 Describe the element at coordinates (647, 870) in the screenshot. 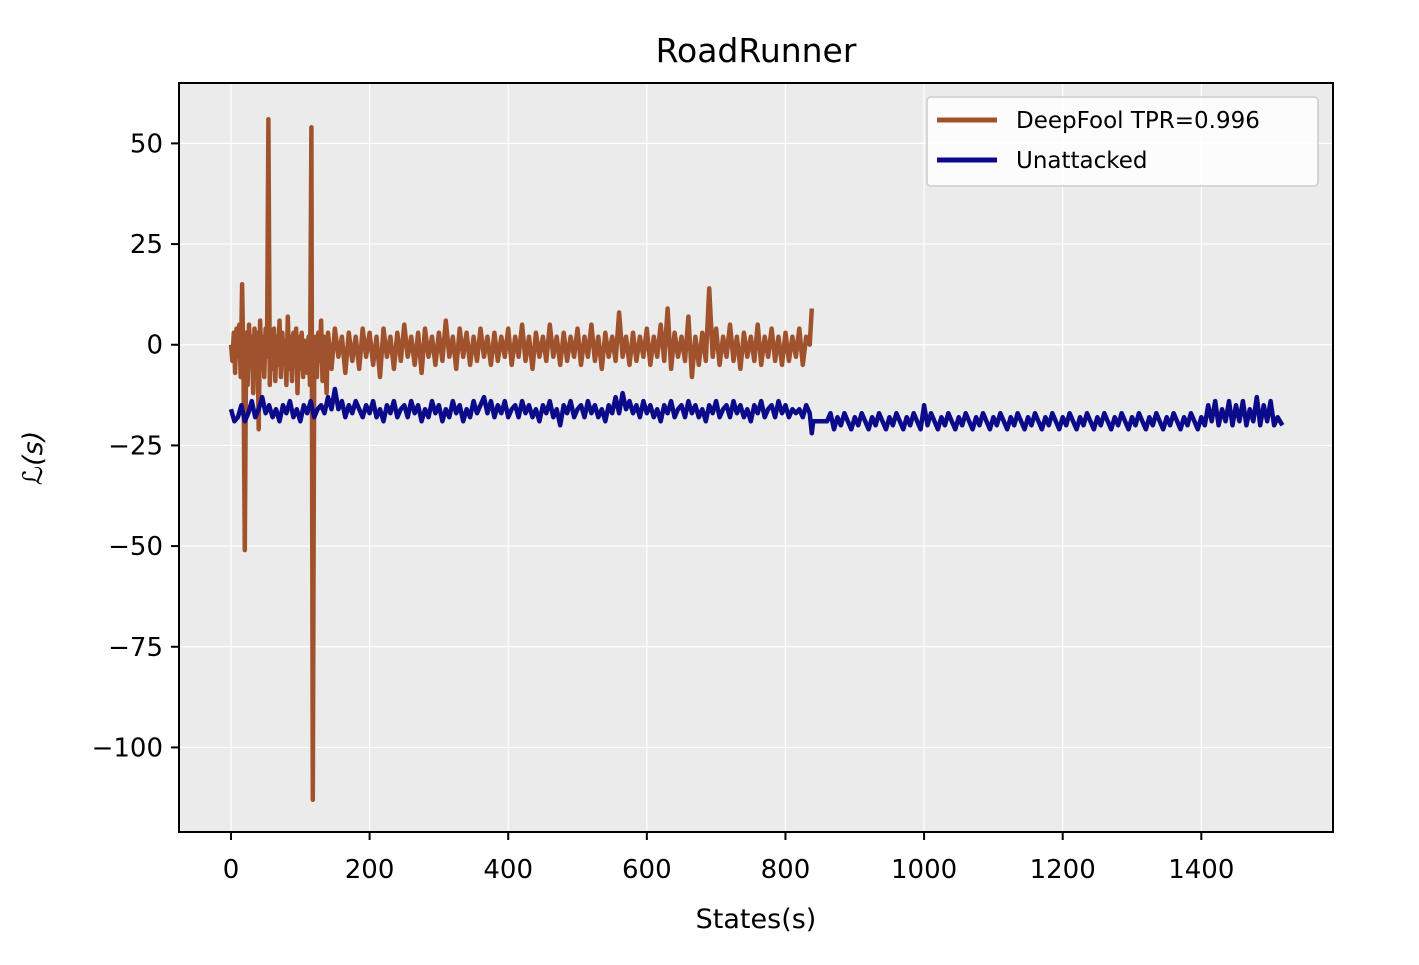

I see `x-tick-label: 600` at that location.